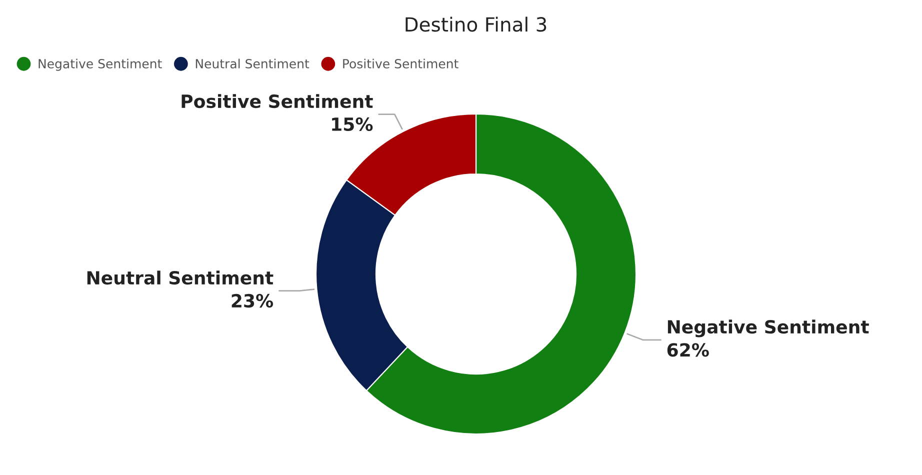  Describe the element at coordinates (253, 63) in the screenshot. I see `legend-label: Neutral Sentiment` at that location.